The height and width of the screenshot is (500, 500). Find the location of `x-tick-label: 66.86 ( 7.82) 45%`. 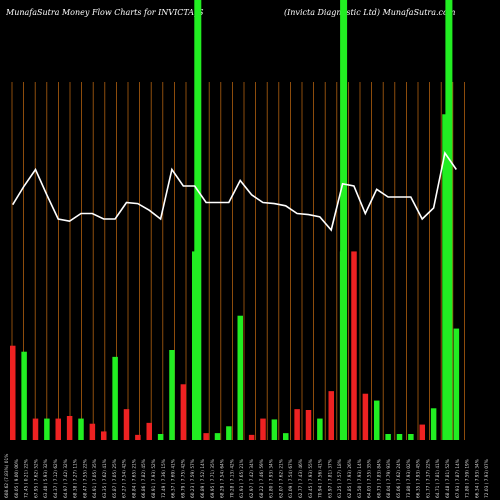

x-tick-label: 66.86 ( 7.82) 45% is located at coordinates (144, 478).